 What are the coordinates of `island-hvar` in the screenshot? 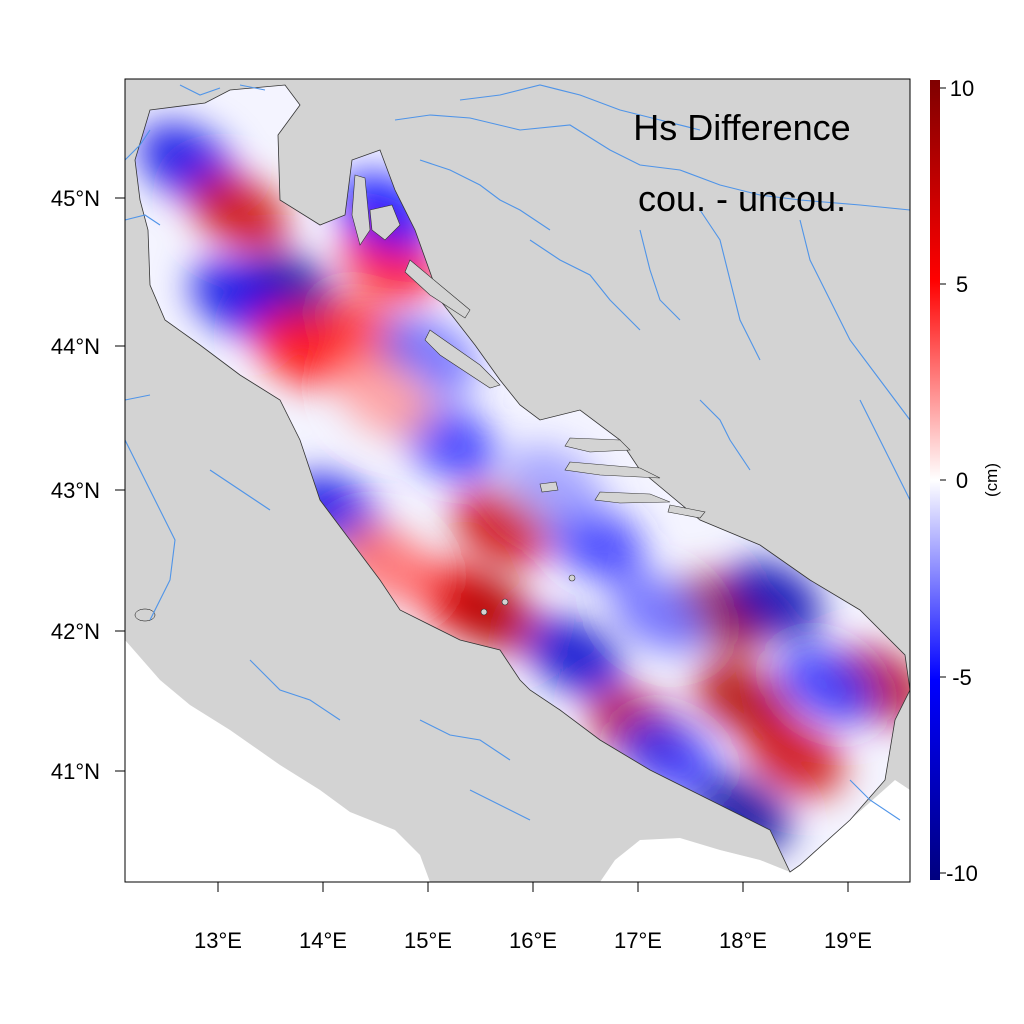 It's located at (612, 470).